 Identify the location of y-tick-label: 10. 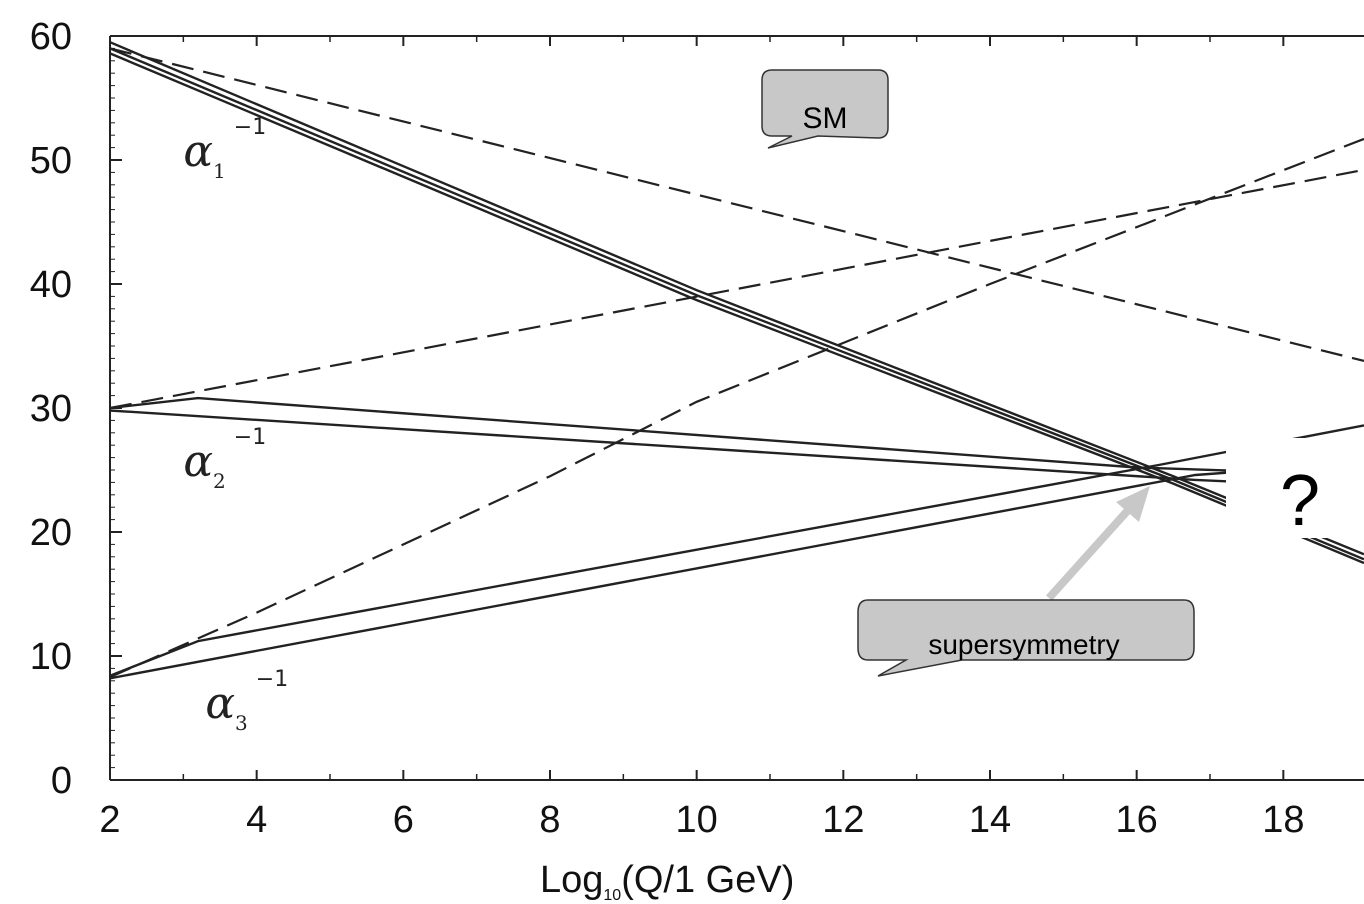
(51, 657).